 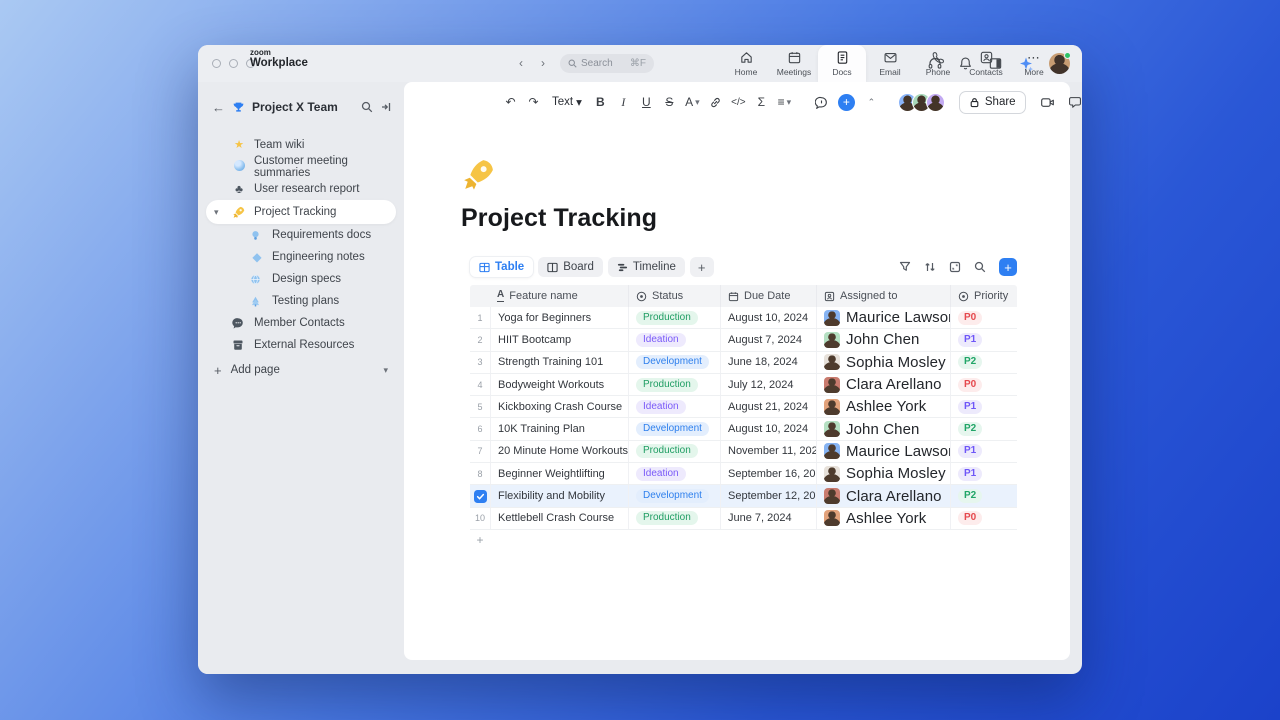 I want to click on strikethrough-icon: S, so click(x=669, y=102).